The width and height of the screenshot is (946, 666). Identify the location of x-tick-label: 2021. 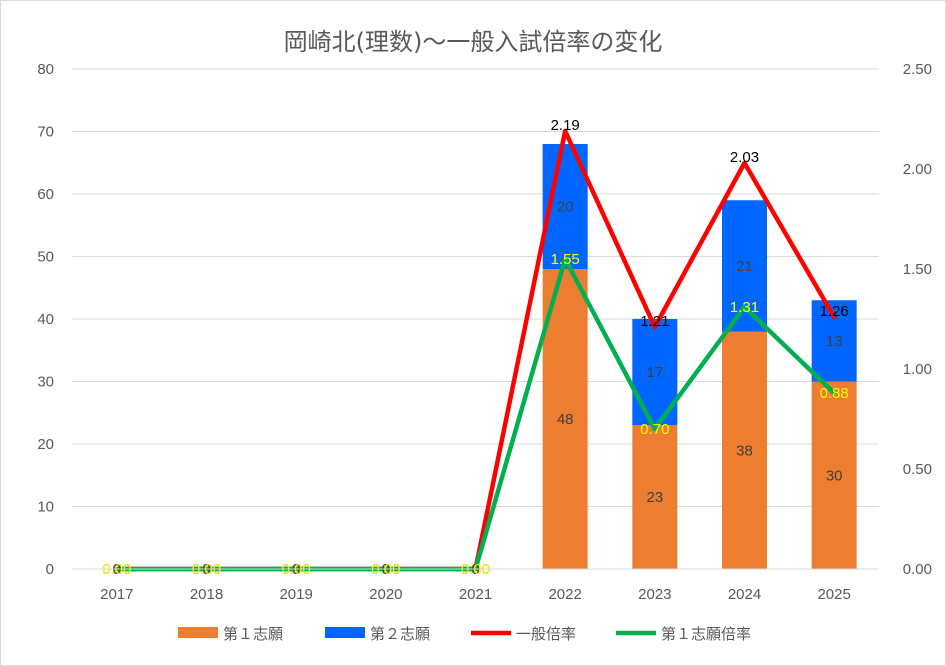
(475, 594).